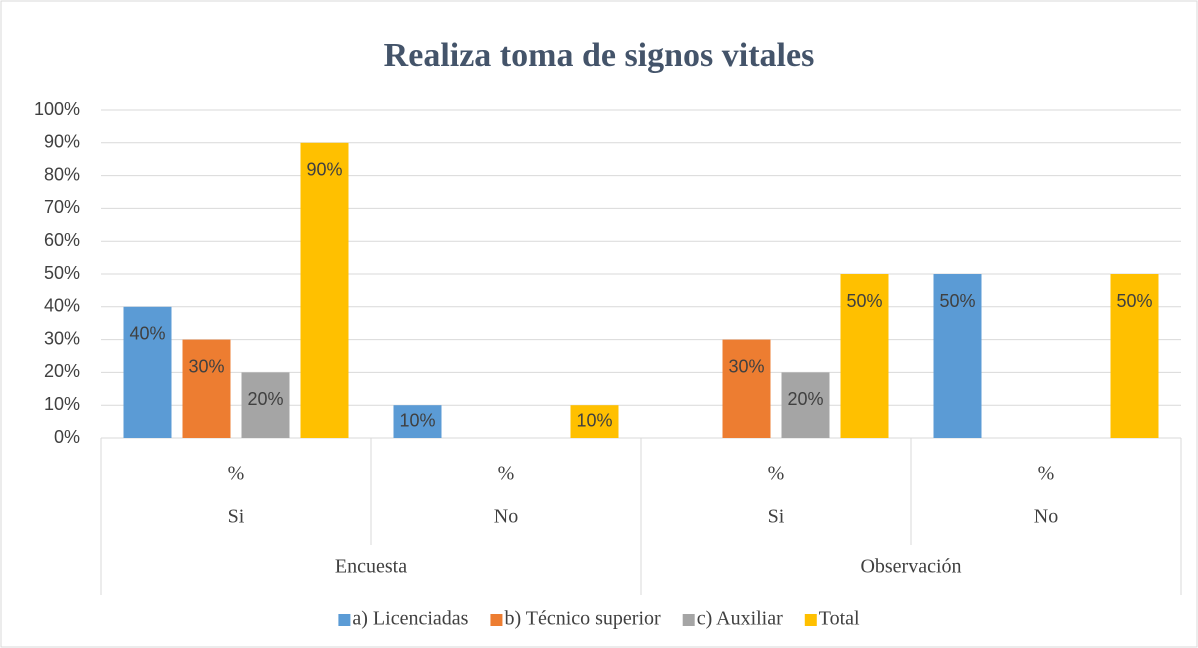 The width and height of the screenshot is (1198, 648). Describe the element at coordinates (910, 567) in the screenshot. I see `x-group-label: Observación` at that location.